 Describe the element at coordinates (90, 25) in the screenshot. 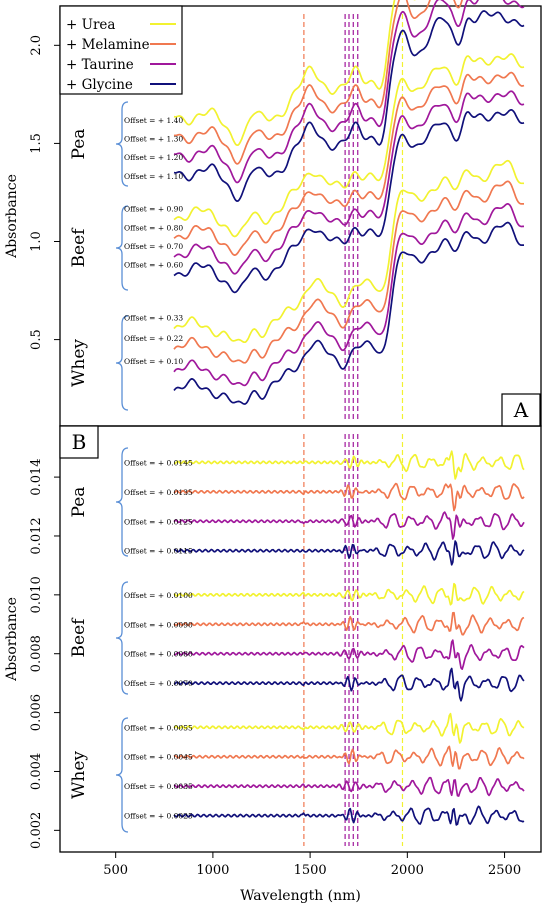

I see `legend-label: + Urea` at that location.